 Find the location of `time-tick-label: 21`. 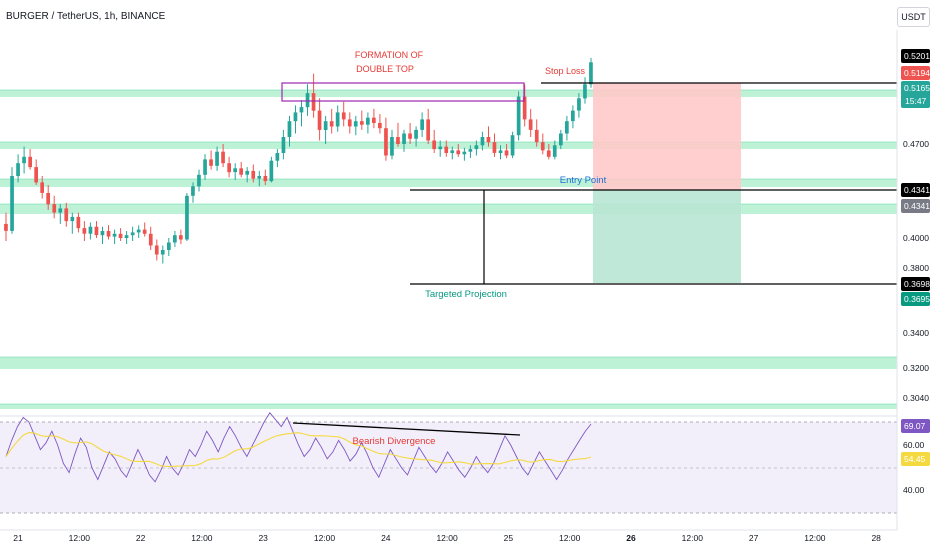

time-tick-label: 21 is located at coordinates (18, 538).